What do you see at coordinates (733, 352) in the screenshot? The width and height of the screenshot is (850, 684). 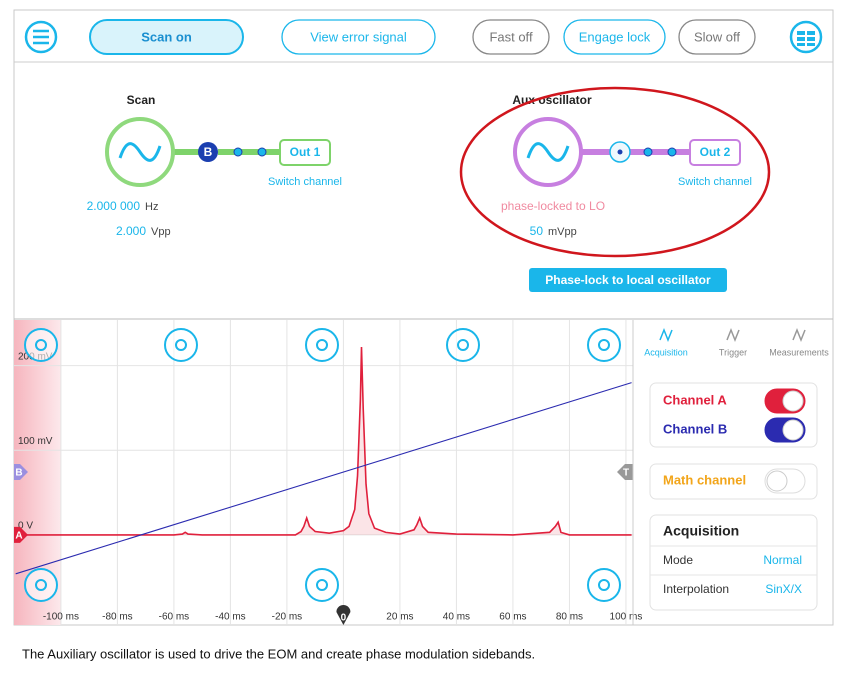 I see `tab-label: Trigger` at bounding box center [733, 352].